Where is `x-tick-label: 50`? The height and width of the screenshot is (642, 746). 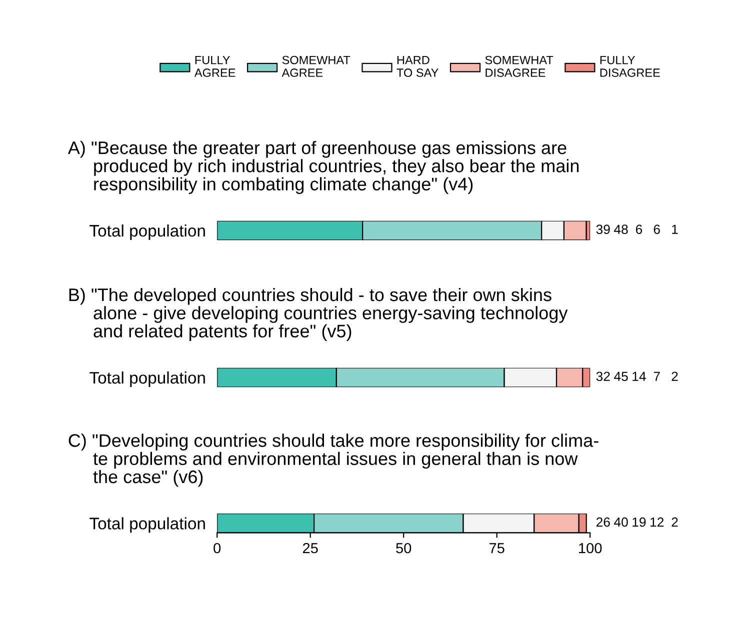
x-tick-label: 50 is located at coordinates (404, 548).